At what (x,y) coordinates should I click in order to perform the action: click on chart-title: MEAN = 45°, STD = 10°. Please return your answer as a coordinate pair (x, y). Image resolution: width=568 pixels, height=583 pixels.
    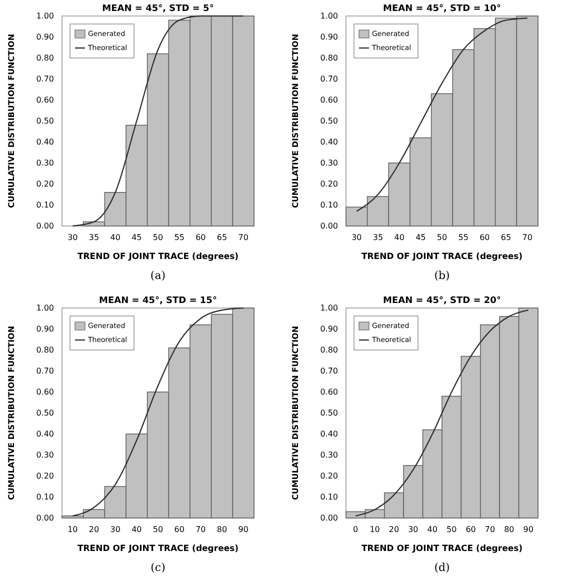
    Looking at the image, I should click on (442, 9).